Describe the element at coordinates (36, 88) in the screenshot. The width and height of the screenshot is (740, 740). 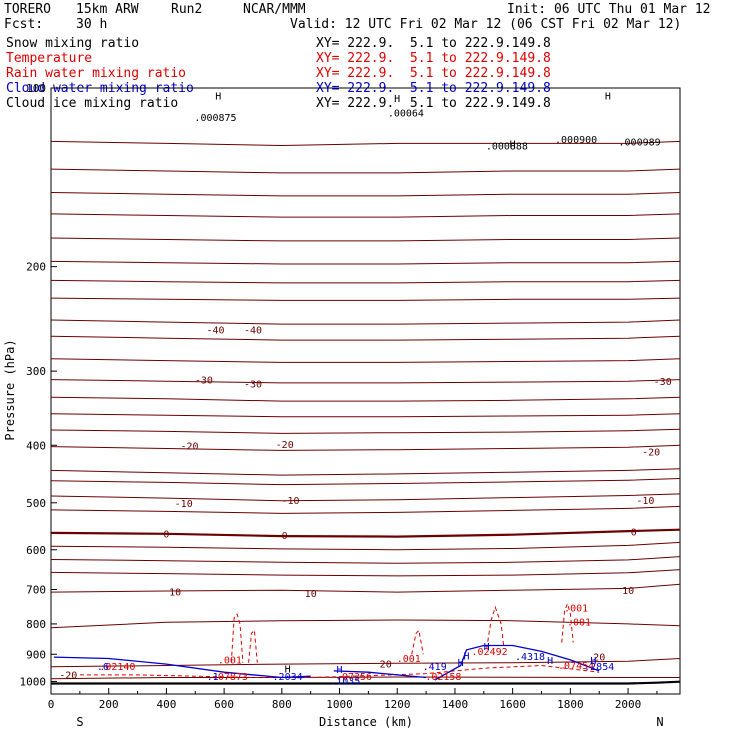
I see `y-tick-label-0: 100` at that location.